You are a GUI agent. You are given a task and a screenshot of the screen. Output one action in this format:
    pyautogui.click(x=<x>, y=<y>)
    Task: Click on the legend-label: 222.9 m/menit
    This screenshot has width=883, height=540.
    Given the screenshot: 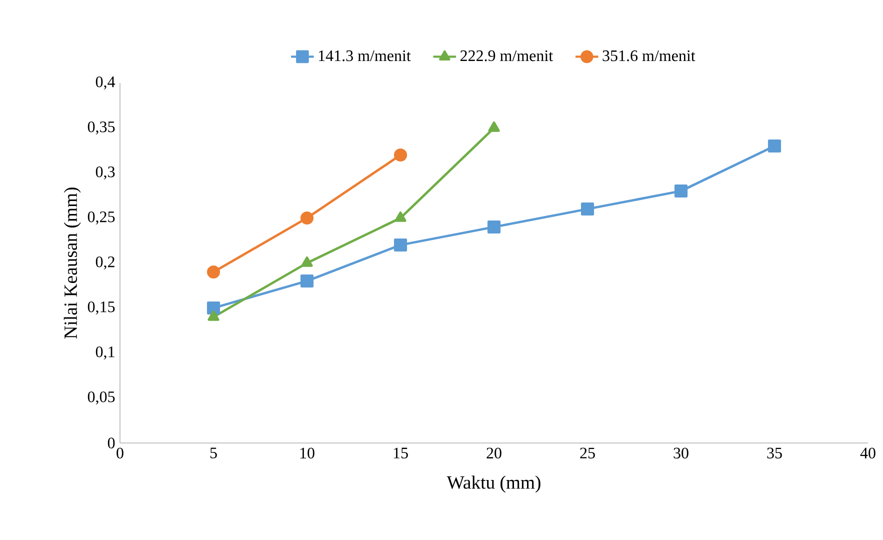 What is the action you would take?
    pyautogui.click(x=507, y=56)
    